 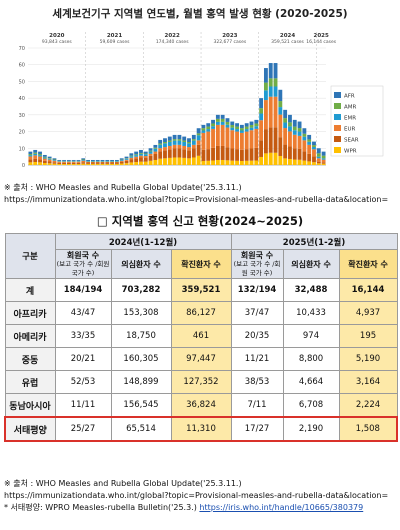 What do you see at coordinates (22, 49) in the screenshot?
I see `y-tick-label: 70` at bounding box center [22, 49].